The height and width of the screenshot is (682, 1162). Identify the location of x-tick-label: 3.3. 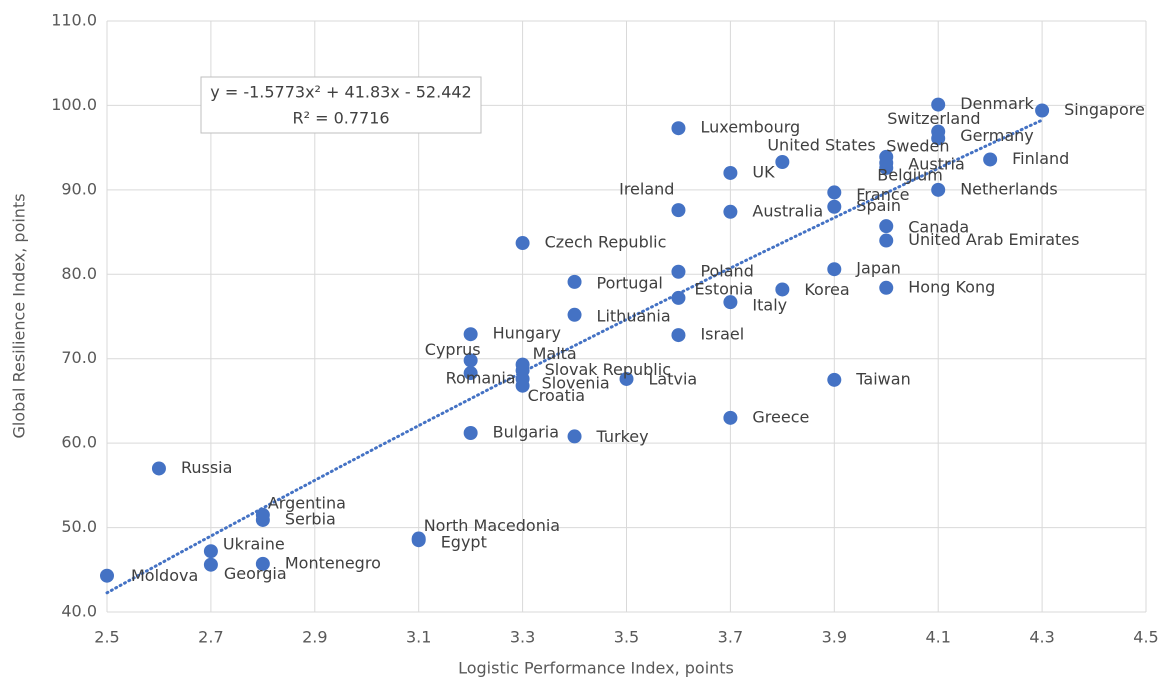
(522, 637).